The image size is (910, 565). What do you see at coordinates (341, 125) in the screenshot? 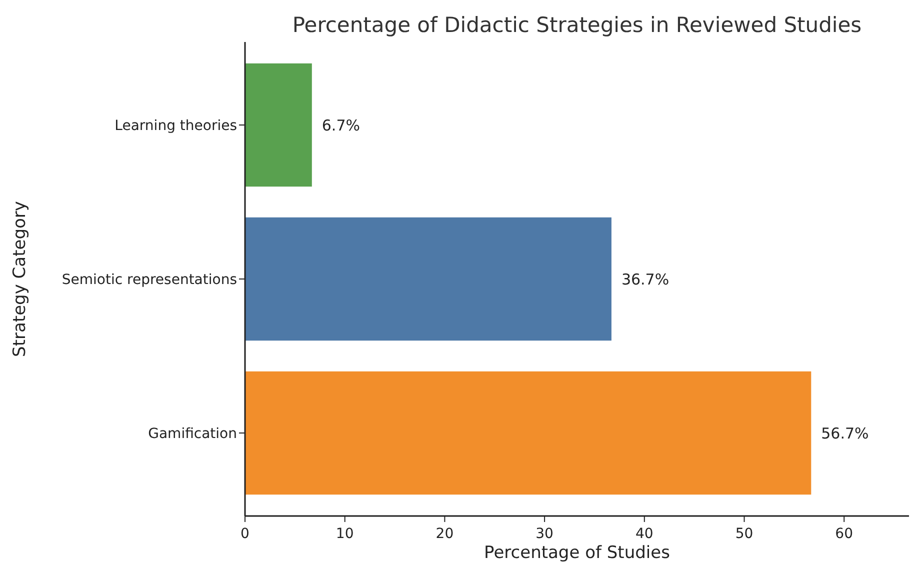
I see `data-label: 6.7%` at bounding box center [341, 125].